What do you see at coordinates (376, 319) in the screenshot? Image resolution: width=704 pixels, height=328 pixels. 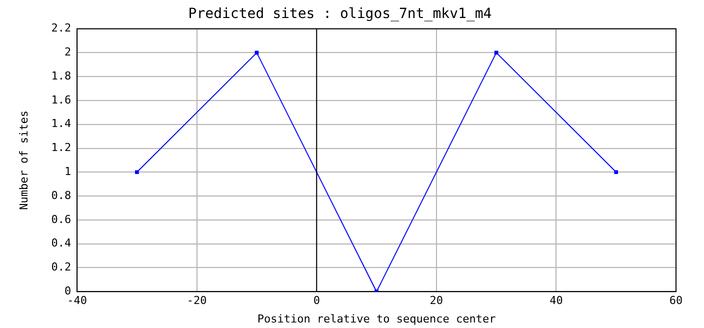 I see `x-axis-title: Position relative to sequence center` at bounding box center [376, 319].